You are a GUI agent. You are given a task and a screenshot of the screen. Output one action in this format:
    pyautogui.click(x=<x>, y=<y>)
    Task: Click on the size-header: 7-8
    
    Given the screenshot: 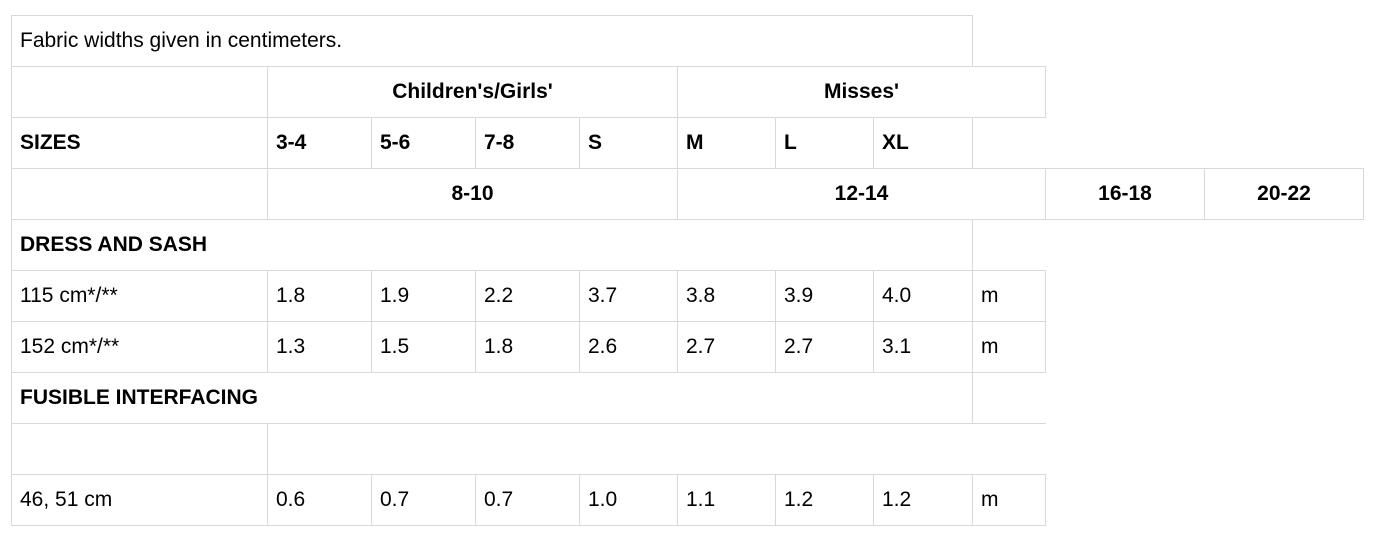 What is the action you would take?
    pyautogui.click(x=527, y=143)
    